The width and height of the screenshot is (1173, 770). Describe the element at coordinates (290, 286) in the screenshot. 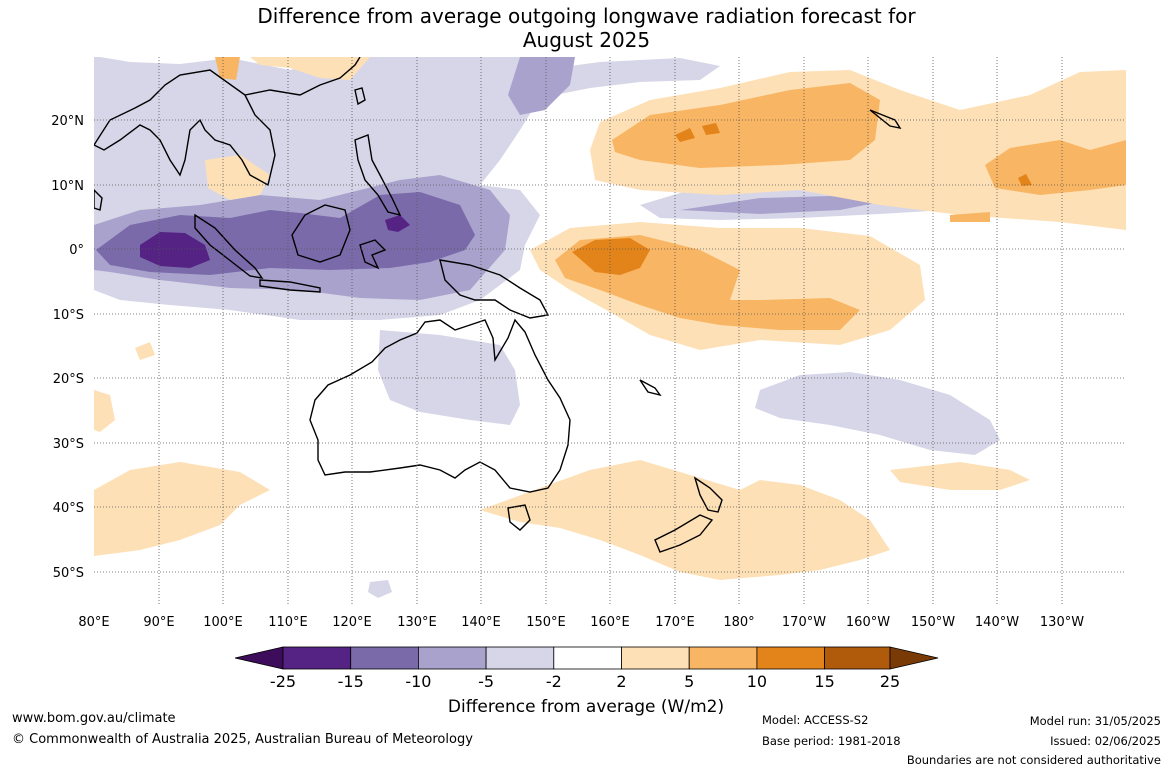

I see `java-coastline` at that location.